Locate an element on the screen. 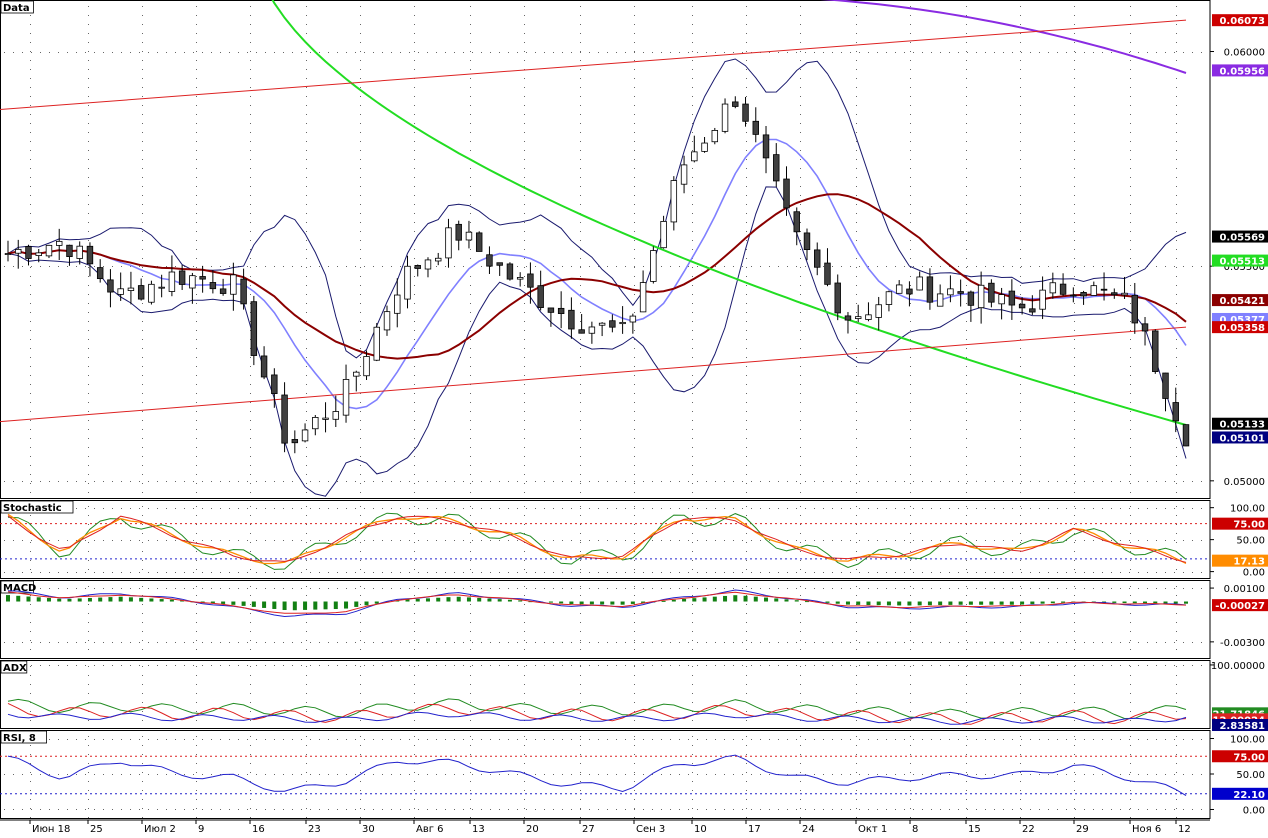 The image size is (1268, 838). candle-body is located at coordinates (172, 281).